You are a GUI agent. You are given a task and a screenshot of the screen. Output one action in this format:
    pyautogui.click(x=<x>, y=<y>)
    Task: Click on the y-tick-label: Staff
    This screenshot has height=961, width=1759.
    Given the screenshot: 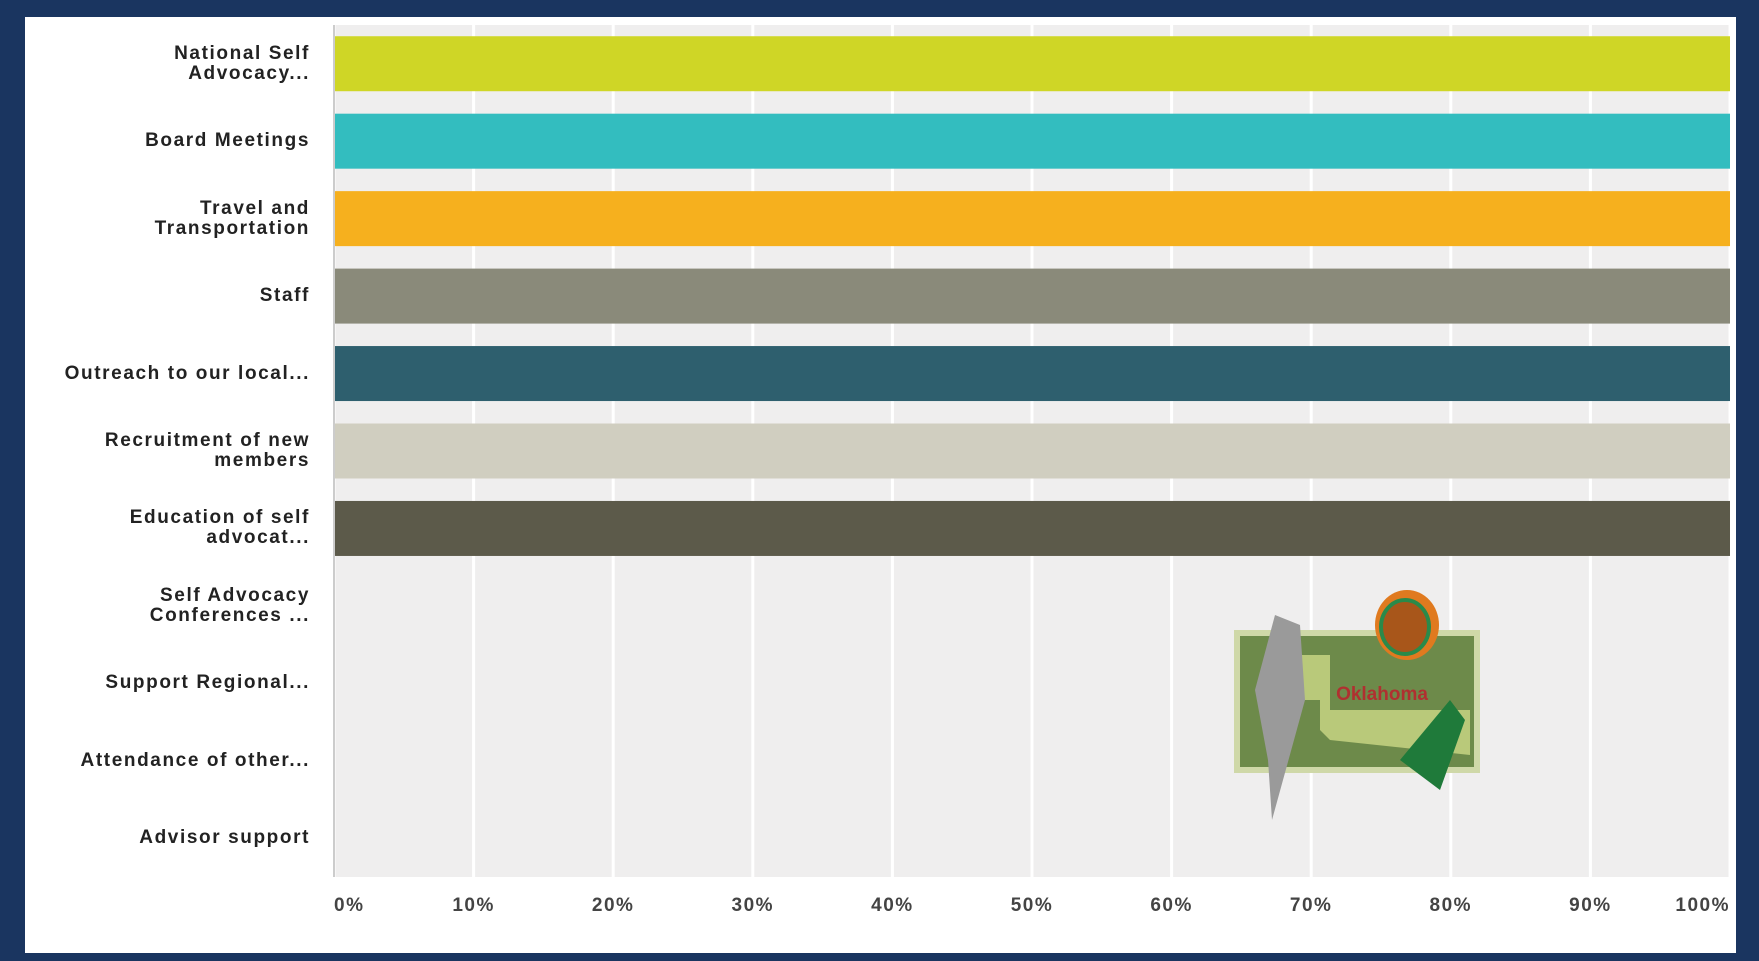 What is the action you would take?
    pyautogui.click(x=284, y=296)
    